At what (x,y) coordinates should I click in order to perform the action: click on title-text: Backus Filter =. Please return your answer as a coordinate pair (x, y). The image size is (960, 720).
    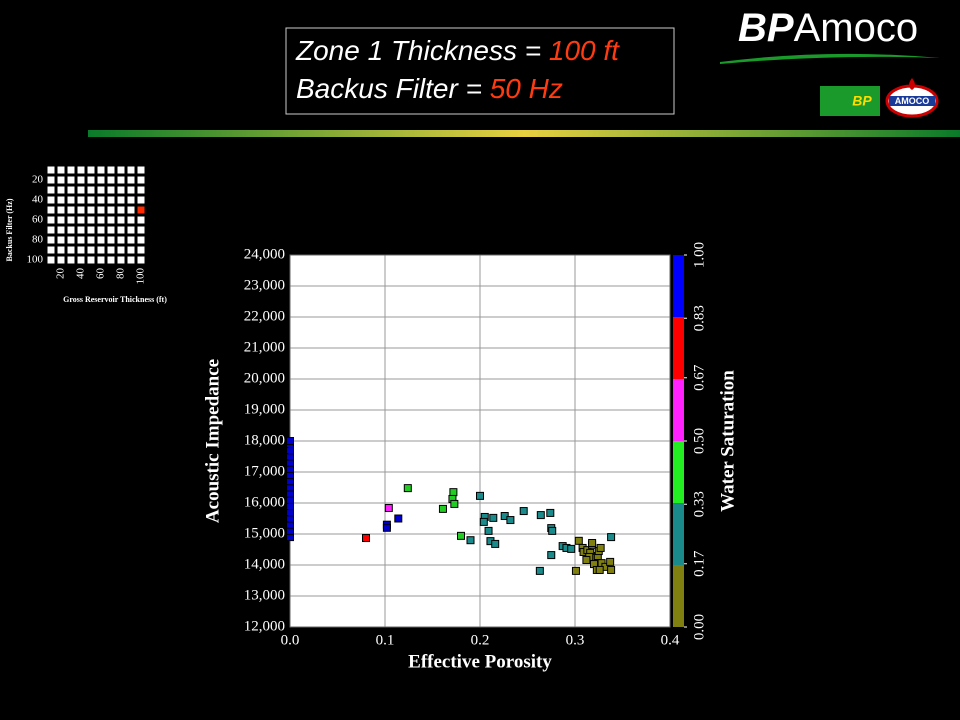
    Looking at the image, I should click on (393, 88).